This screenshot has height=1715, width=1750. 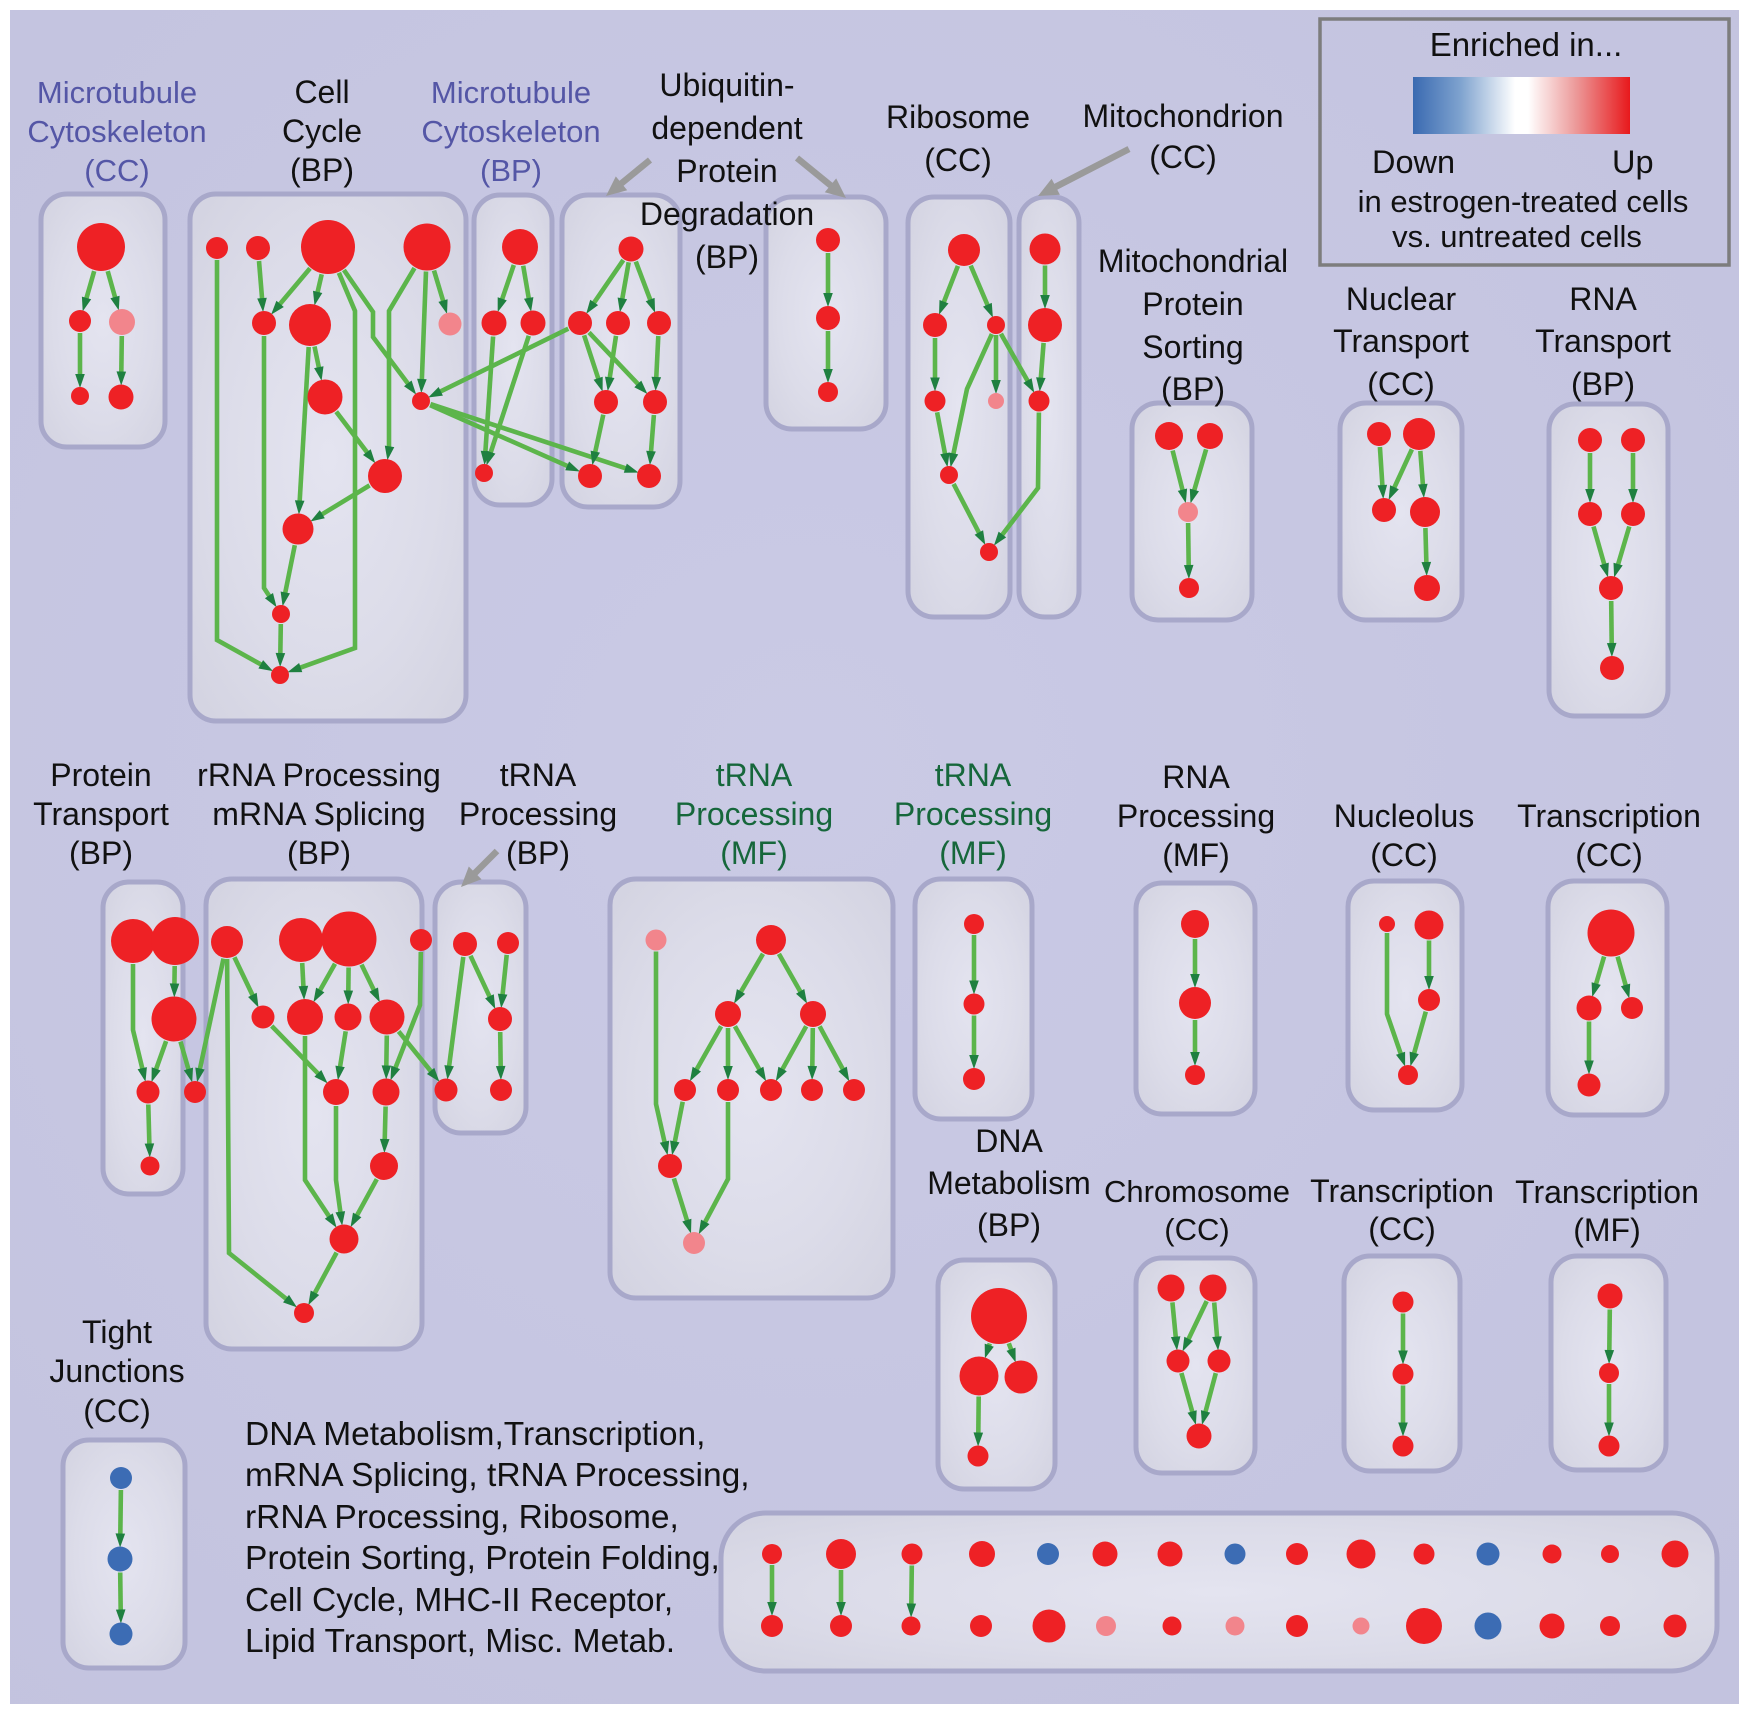 I want to click on svg-text: Chromosome, so click(x=1197, y=1191).